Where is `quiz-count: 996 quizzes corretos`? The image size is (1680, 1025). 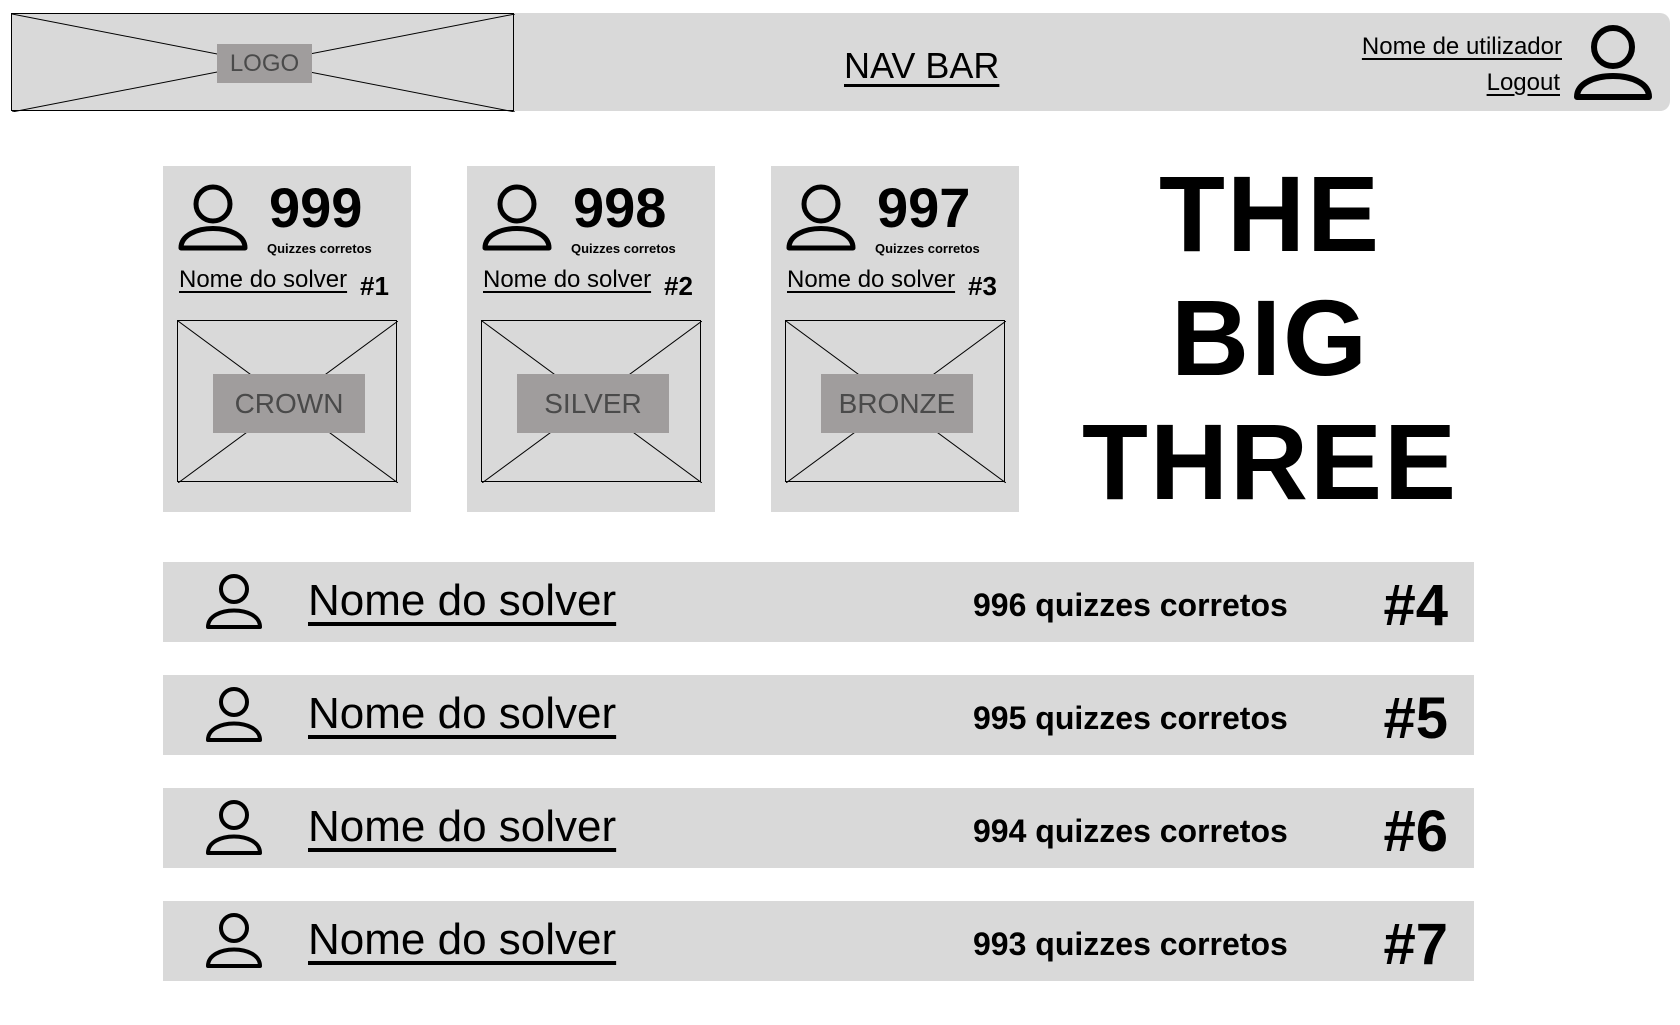 quiz-count: 996 quizzes corretos is located at coordinates (1130, 605).